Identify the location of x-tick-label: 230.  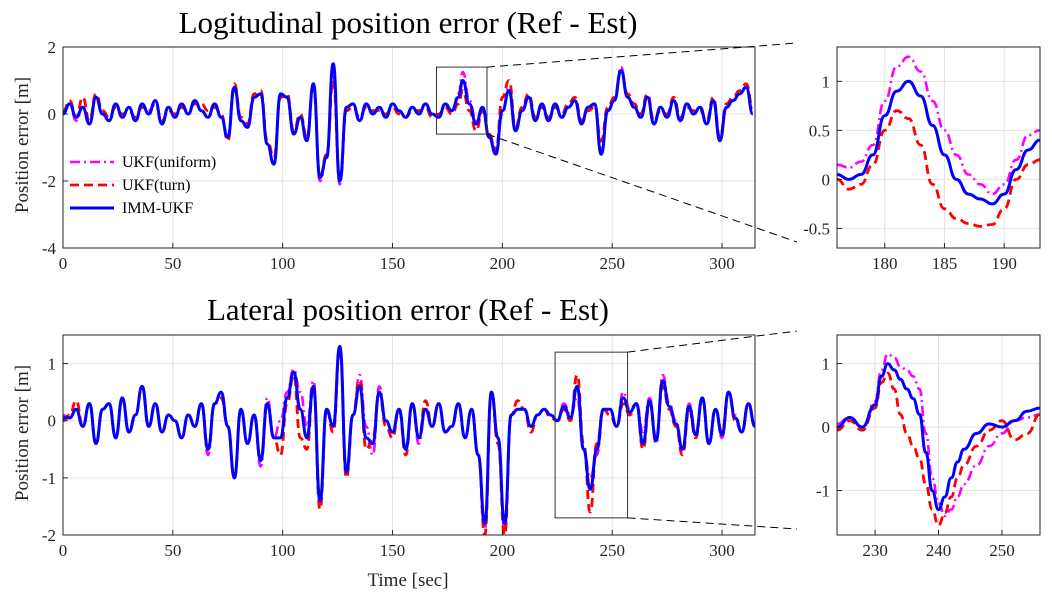
(875, 550).